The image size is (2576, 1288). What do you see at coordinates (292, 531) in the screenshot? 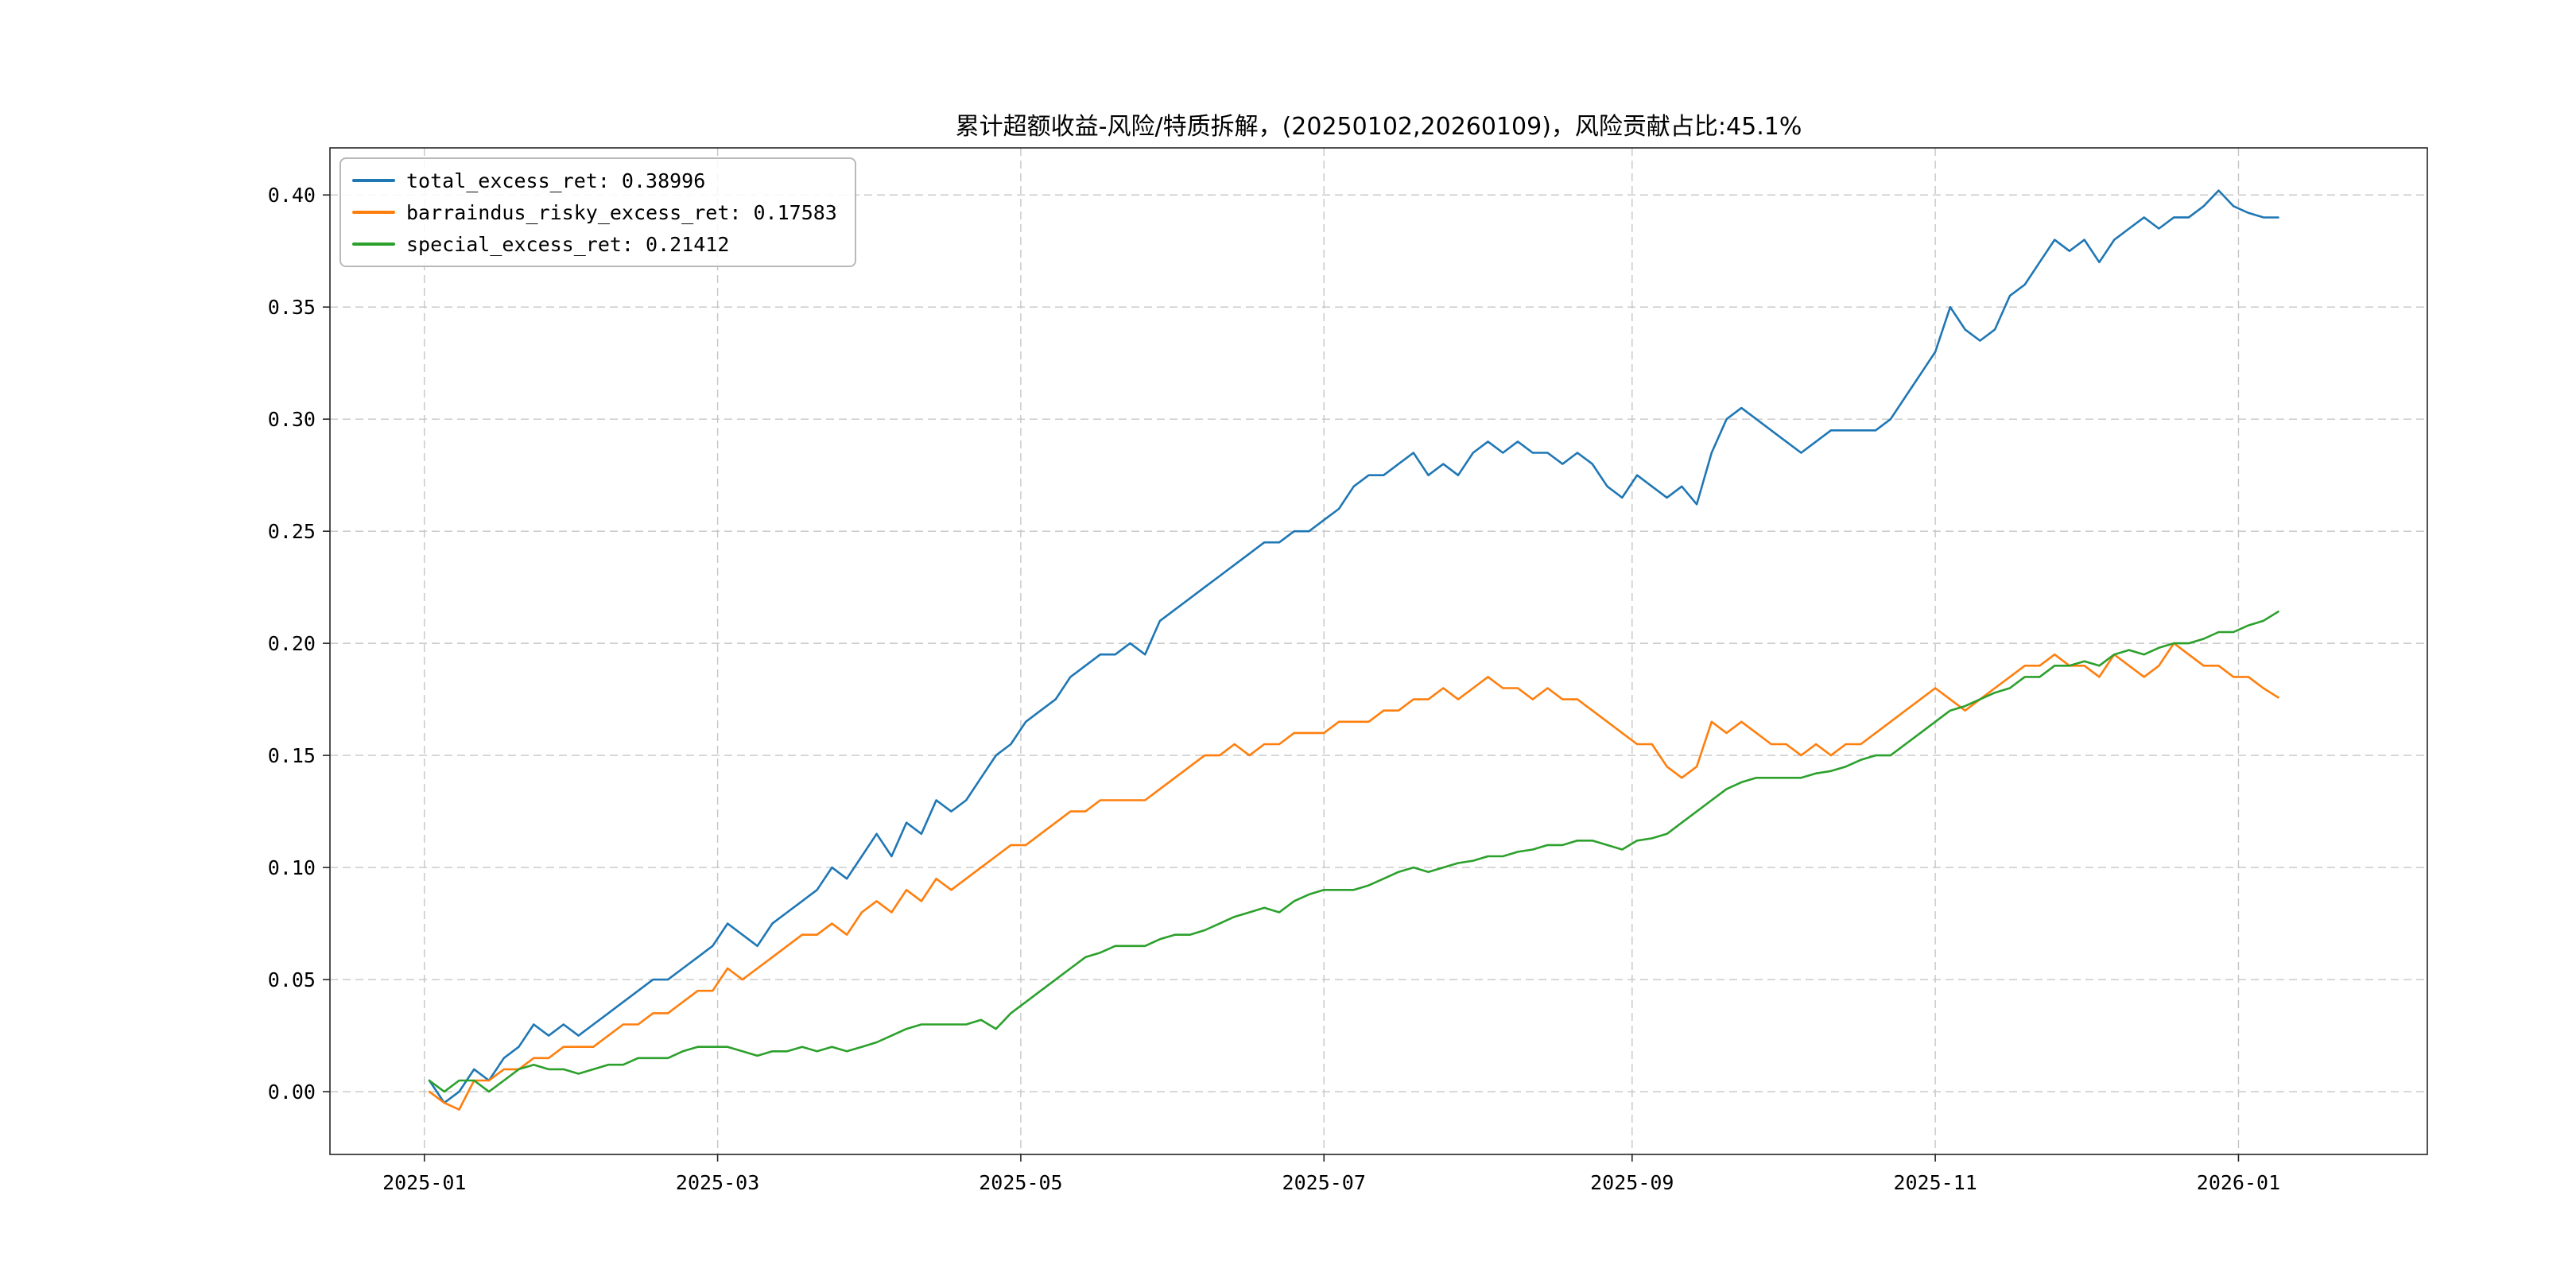
I see `y-tick-label: 0.25` at bounding box center [292, 531].